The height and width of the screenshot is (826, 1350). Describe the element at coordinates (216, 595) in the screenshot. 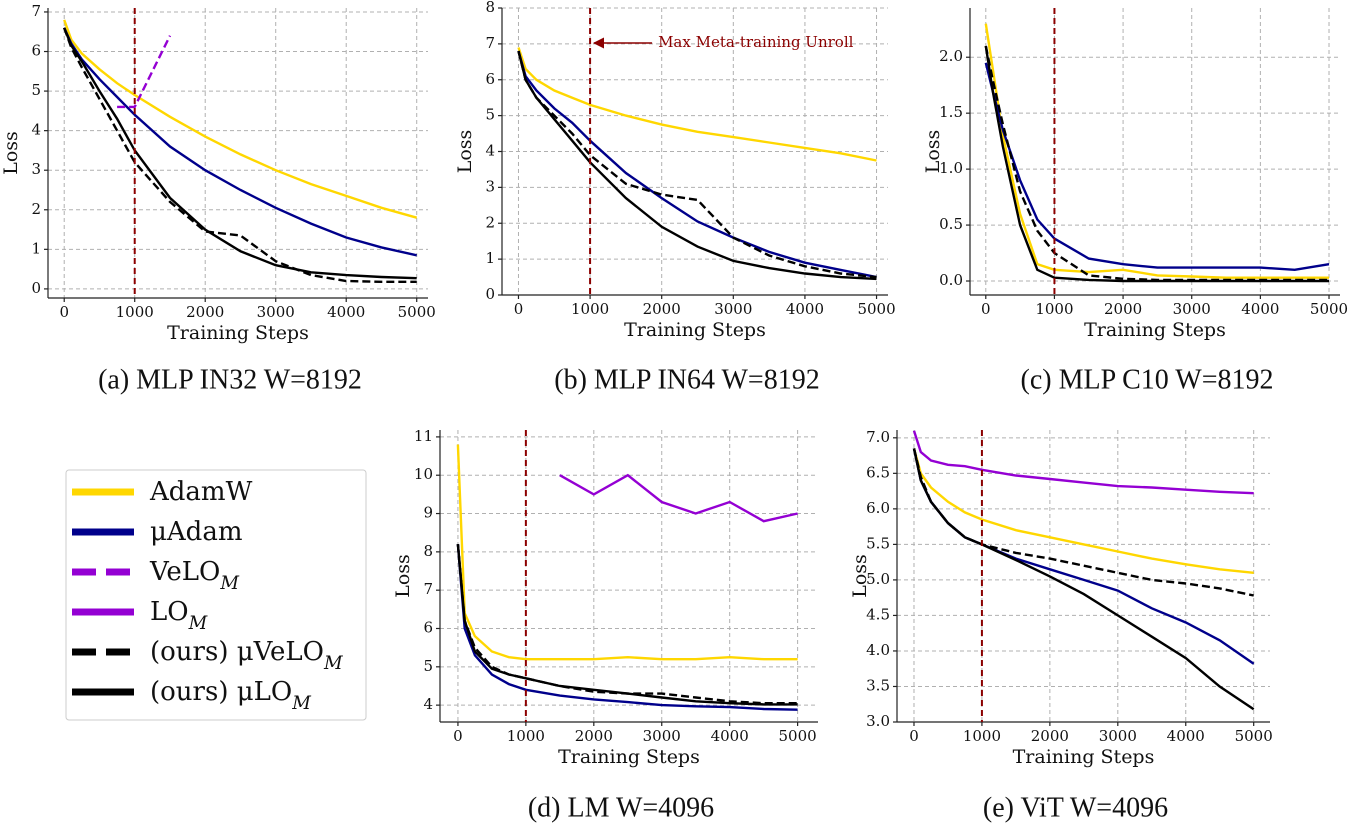

I see `legend-box` at that location.